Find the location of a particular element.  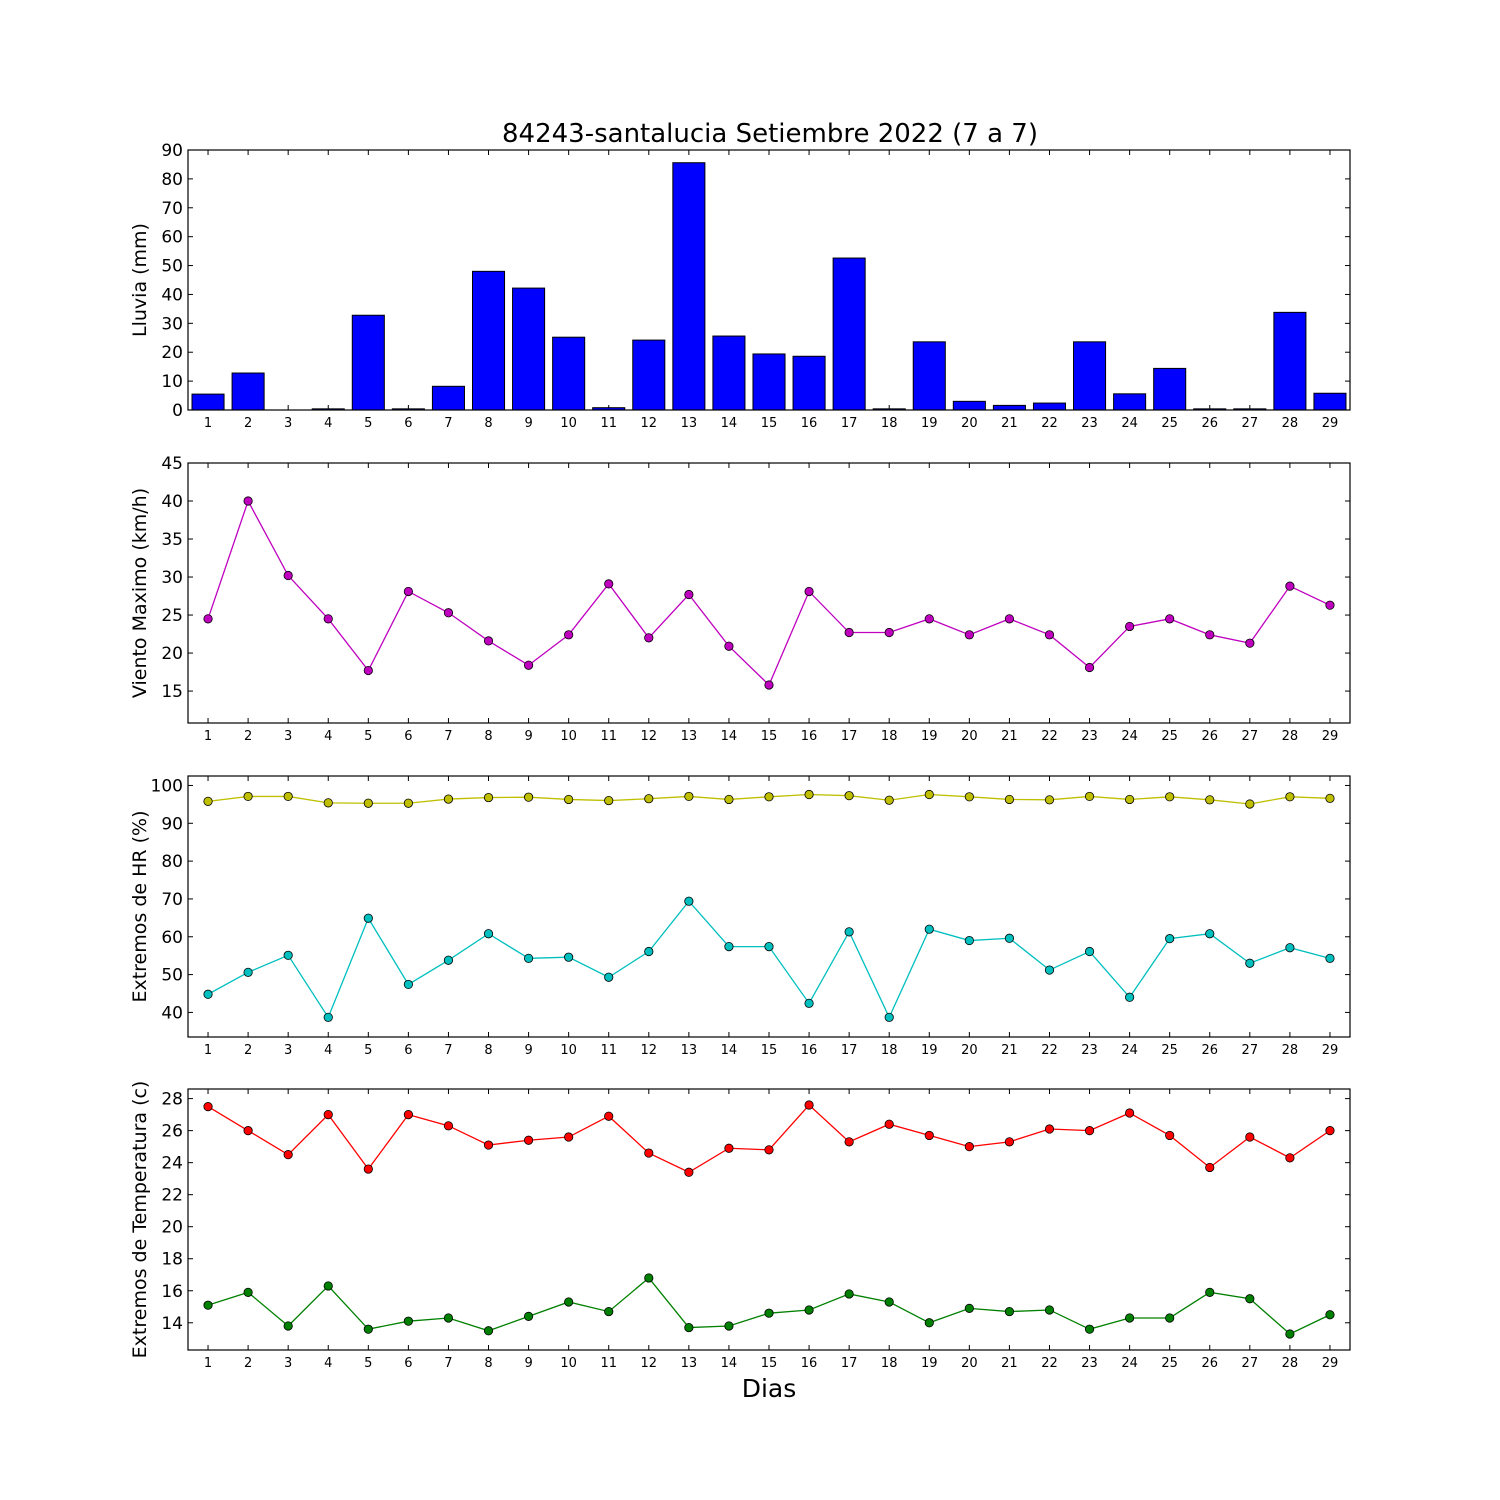

y-tick-label: 24 is located at coordinates (172, 1164).